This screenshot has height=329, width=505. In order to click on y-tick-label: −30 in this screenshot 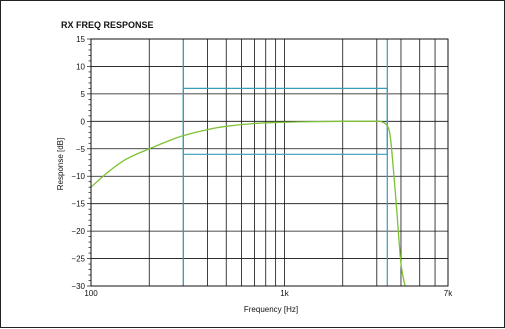, I will do `click(78, 286)`.